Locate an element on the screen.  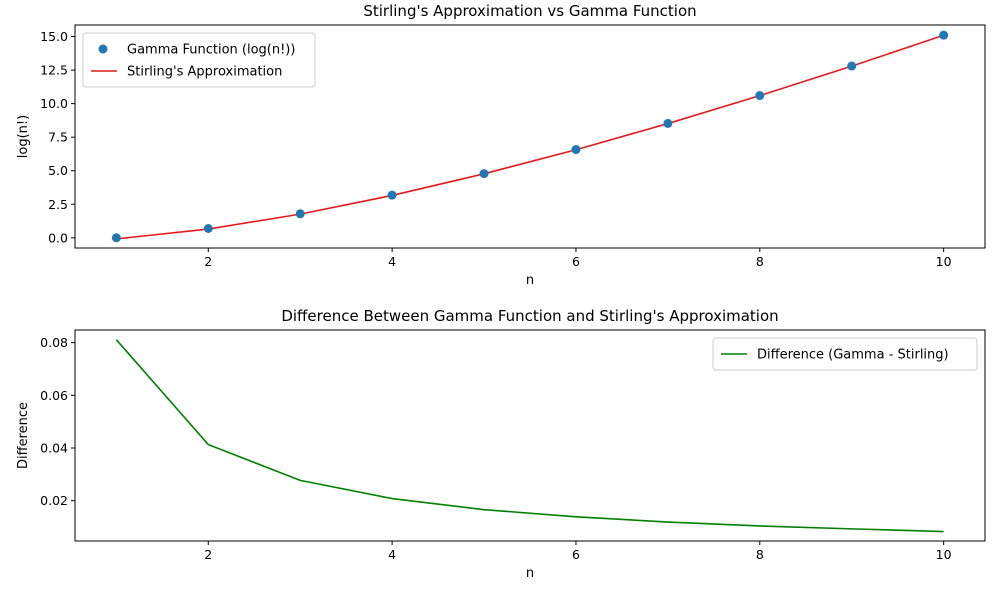
y-tick-label: 5.0 is located at coordinates (58, 170).